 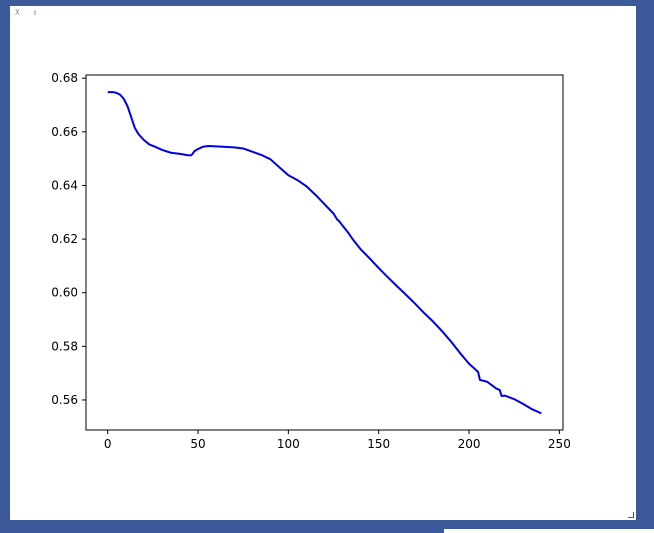 What do you see at coordinates (64, 400) in the screenshot?
I see `y-tick-label: 0.56` at bounding box center [64, 400].